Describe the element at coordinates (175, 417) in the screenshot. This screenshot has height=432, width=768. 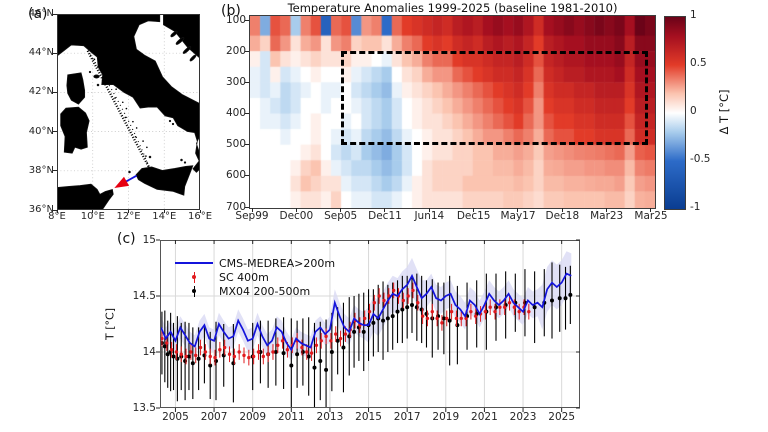
I see `timeseries-year-tick: 2005` at that location.